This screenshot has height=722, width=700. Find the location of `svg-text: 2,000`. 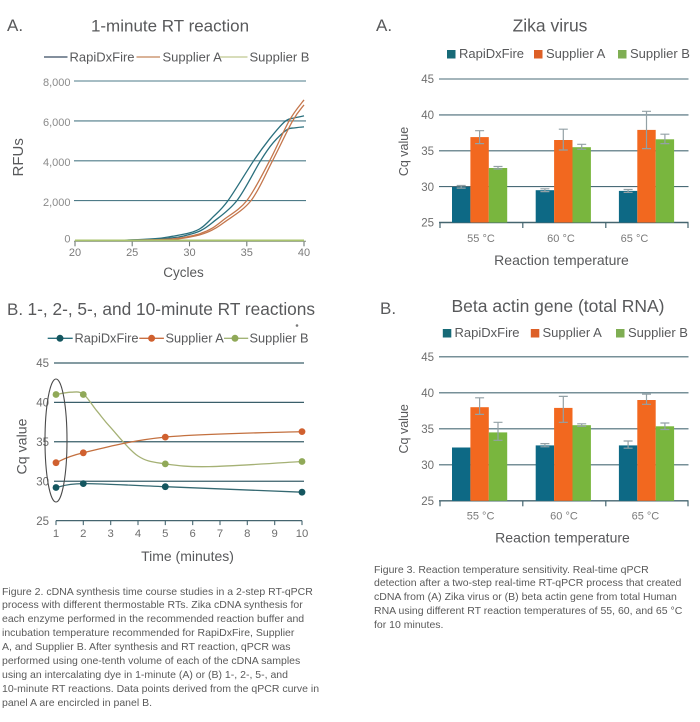

svg-text: 2,000 is located at coordinates (57, 203).